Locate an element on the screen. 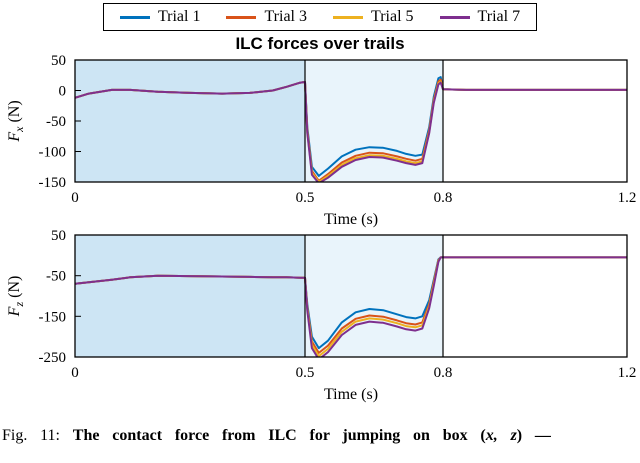 The height and width of the screenshot is (463, 640). y-tick-label: -100 is located at coordinates (53, 153).